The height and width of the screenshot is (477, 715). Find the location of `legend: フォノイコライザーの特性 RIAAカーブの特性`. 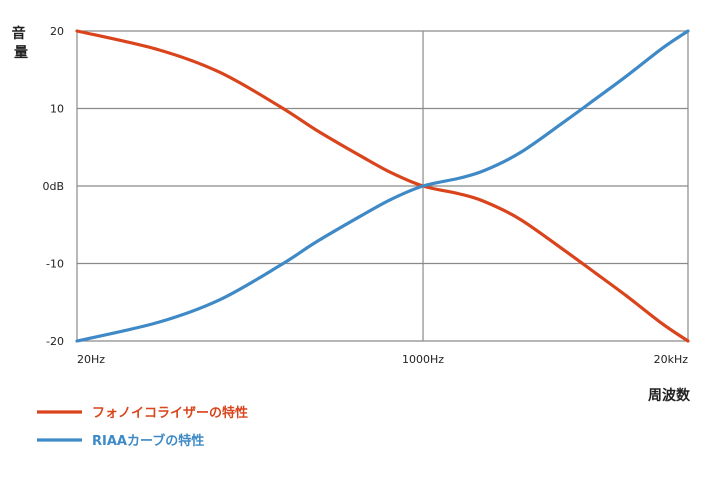

legend: フォノイコライザーの特性 RIAAカーブの特性 is located at coordinates (142, 427).